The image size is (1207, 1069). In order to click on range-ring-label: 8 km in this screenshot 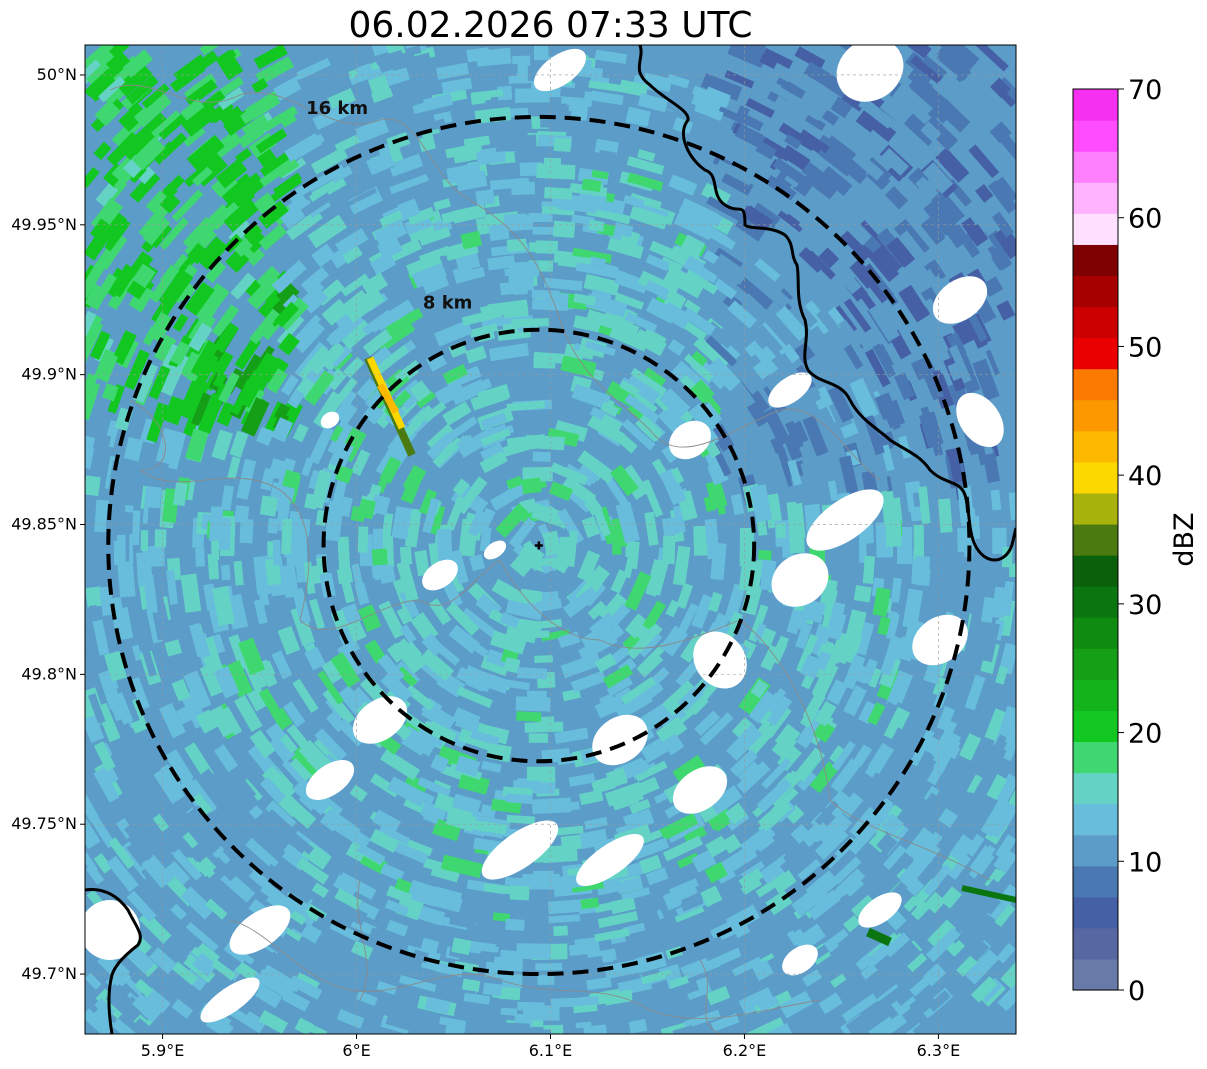, I will do `click(448, 303)`.